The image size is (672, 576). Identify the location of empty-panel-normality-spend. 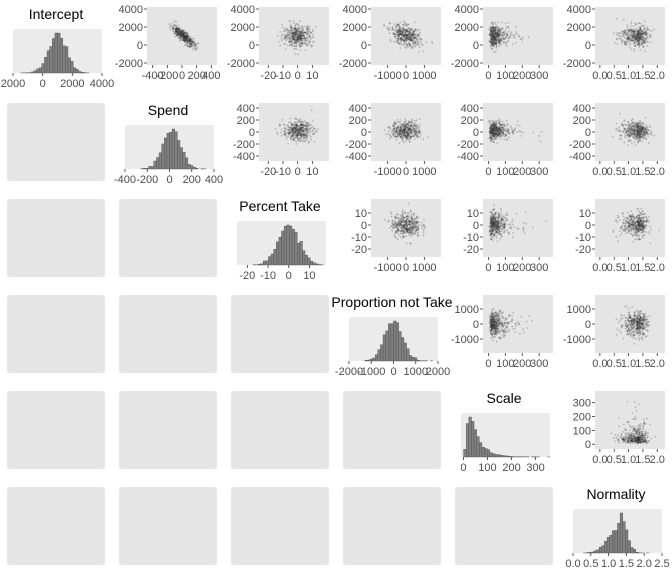
(168, 526).